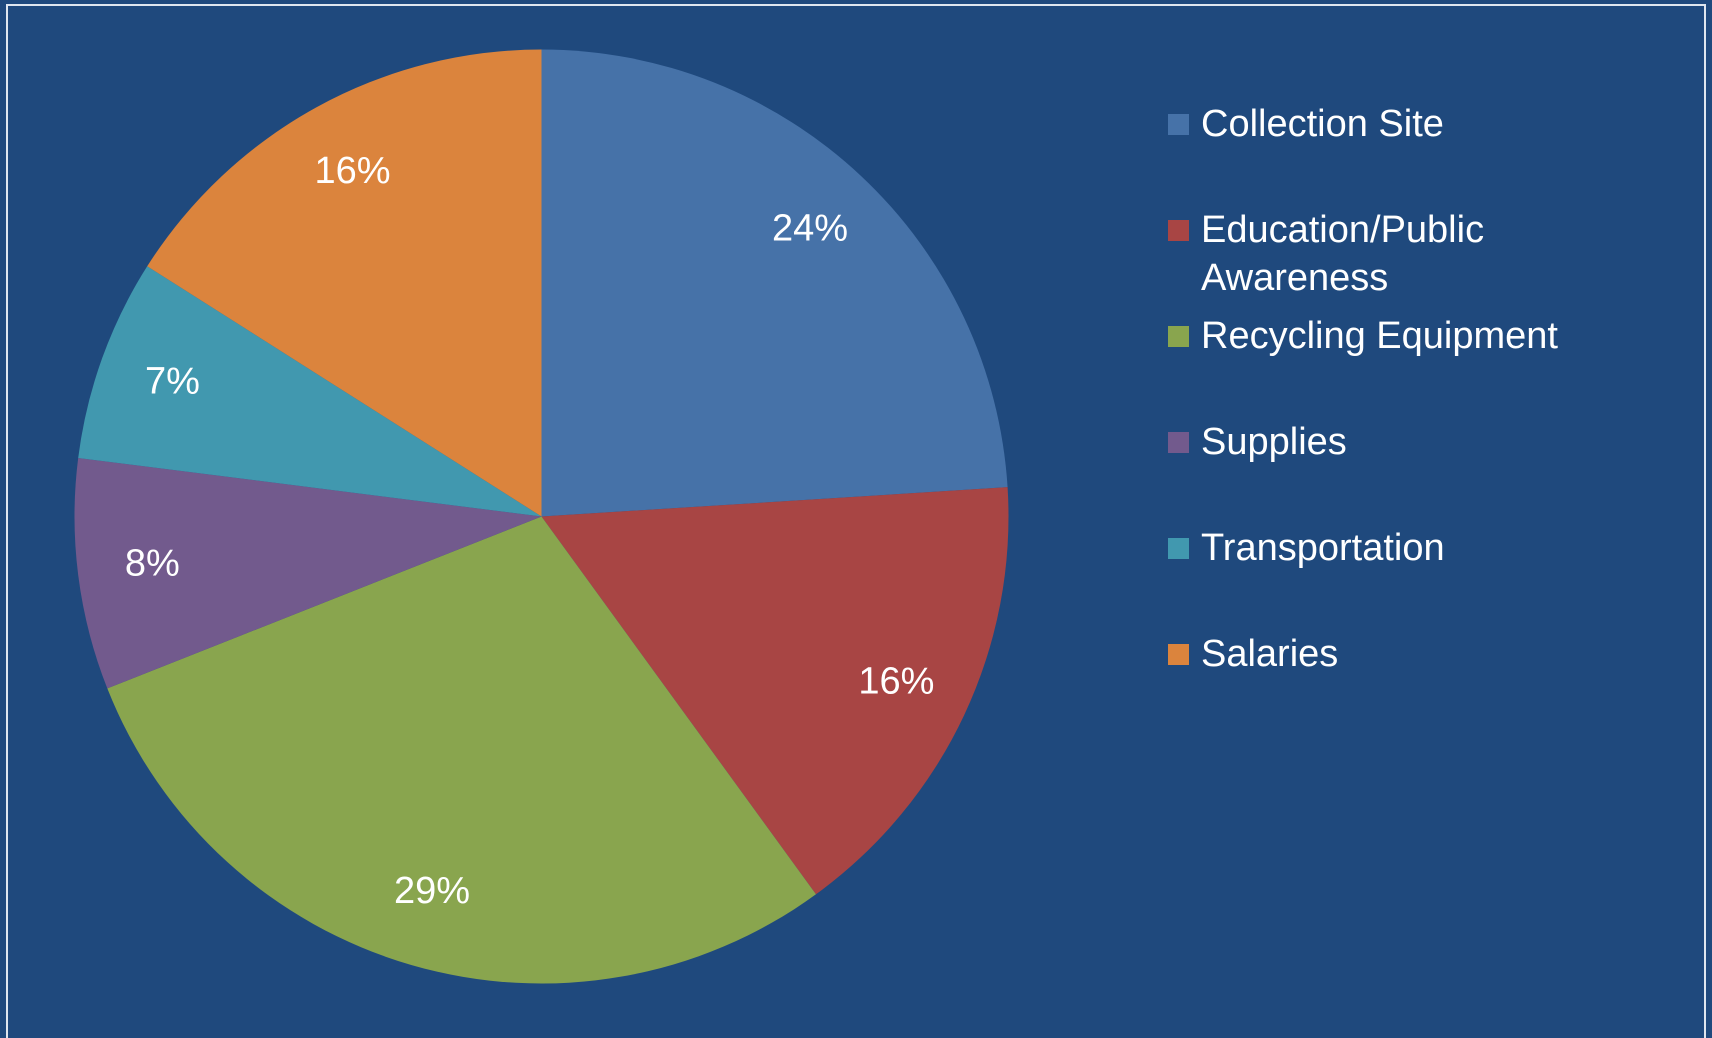  I want to click on legend-label: Salaries, so click(1270, 654).